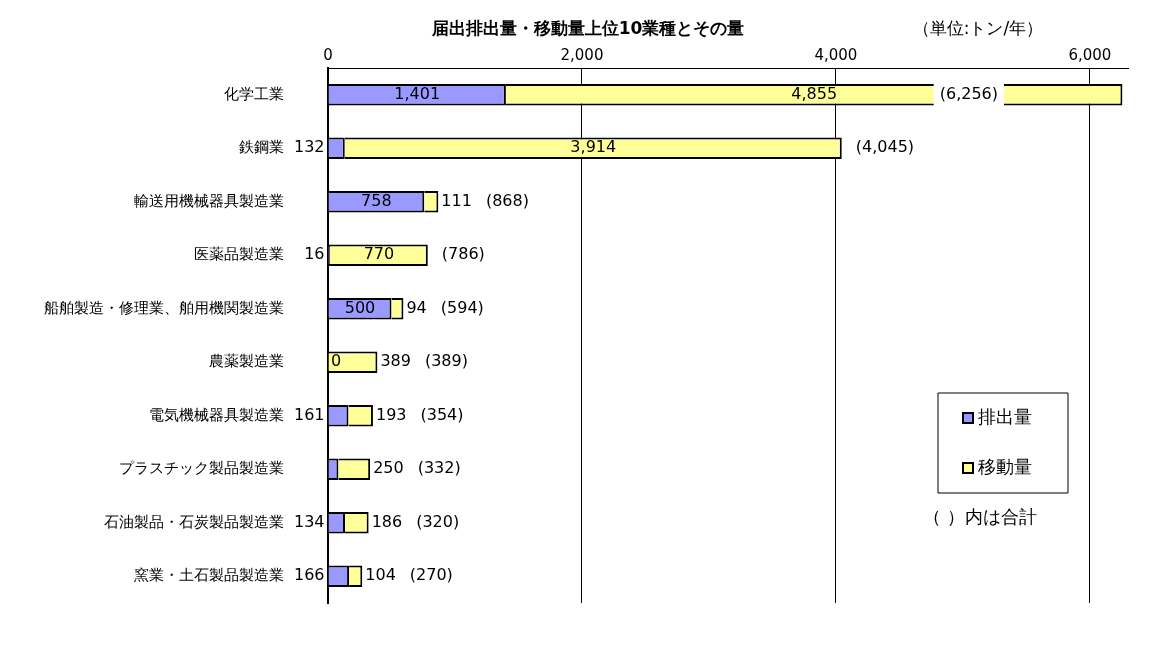 Image resolution: width=1155 pixels, height=657 pixels. What do you see at coordinates (593, 147) in the screenshot?
I see `data-label: 3,914` at bounding box center [593, 147].